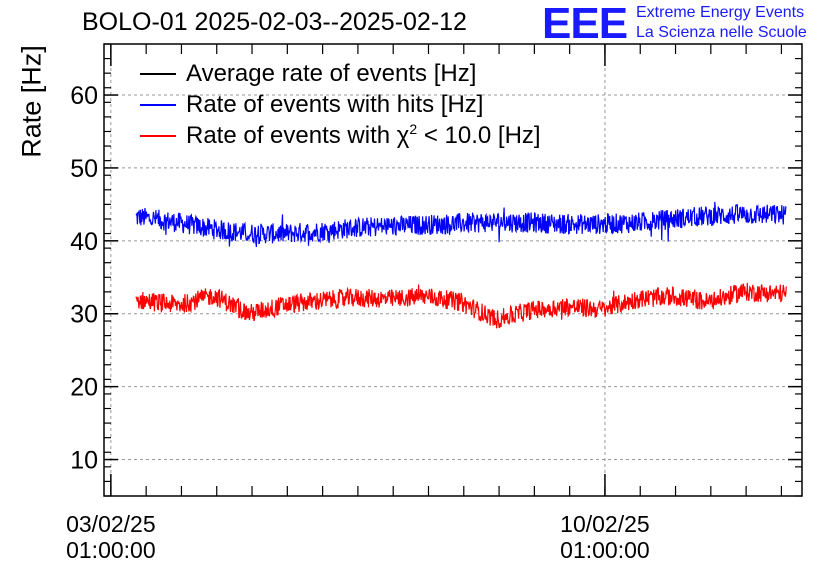 This screenshot has height=572, width=836. I want to click on legend-entry-hits: Rate of events with hits [Hz], so click(340, 104).